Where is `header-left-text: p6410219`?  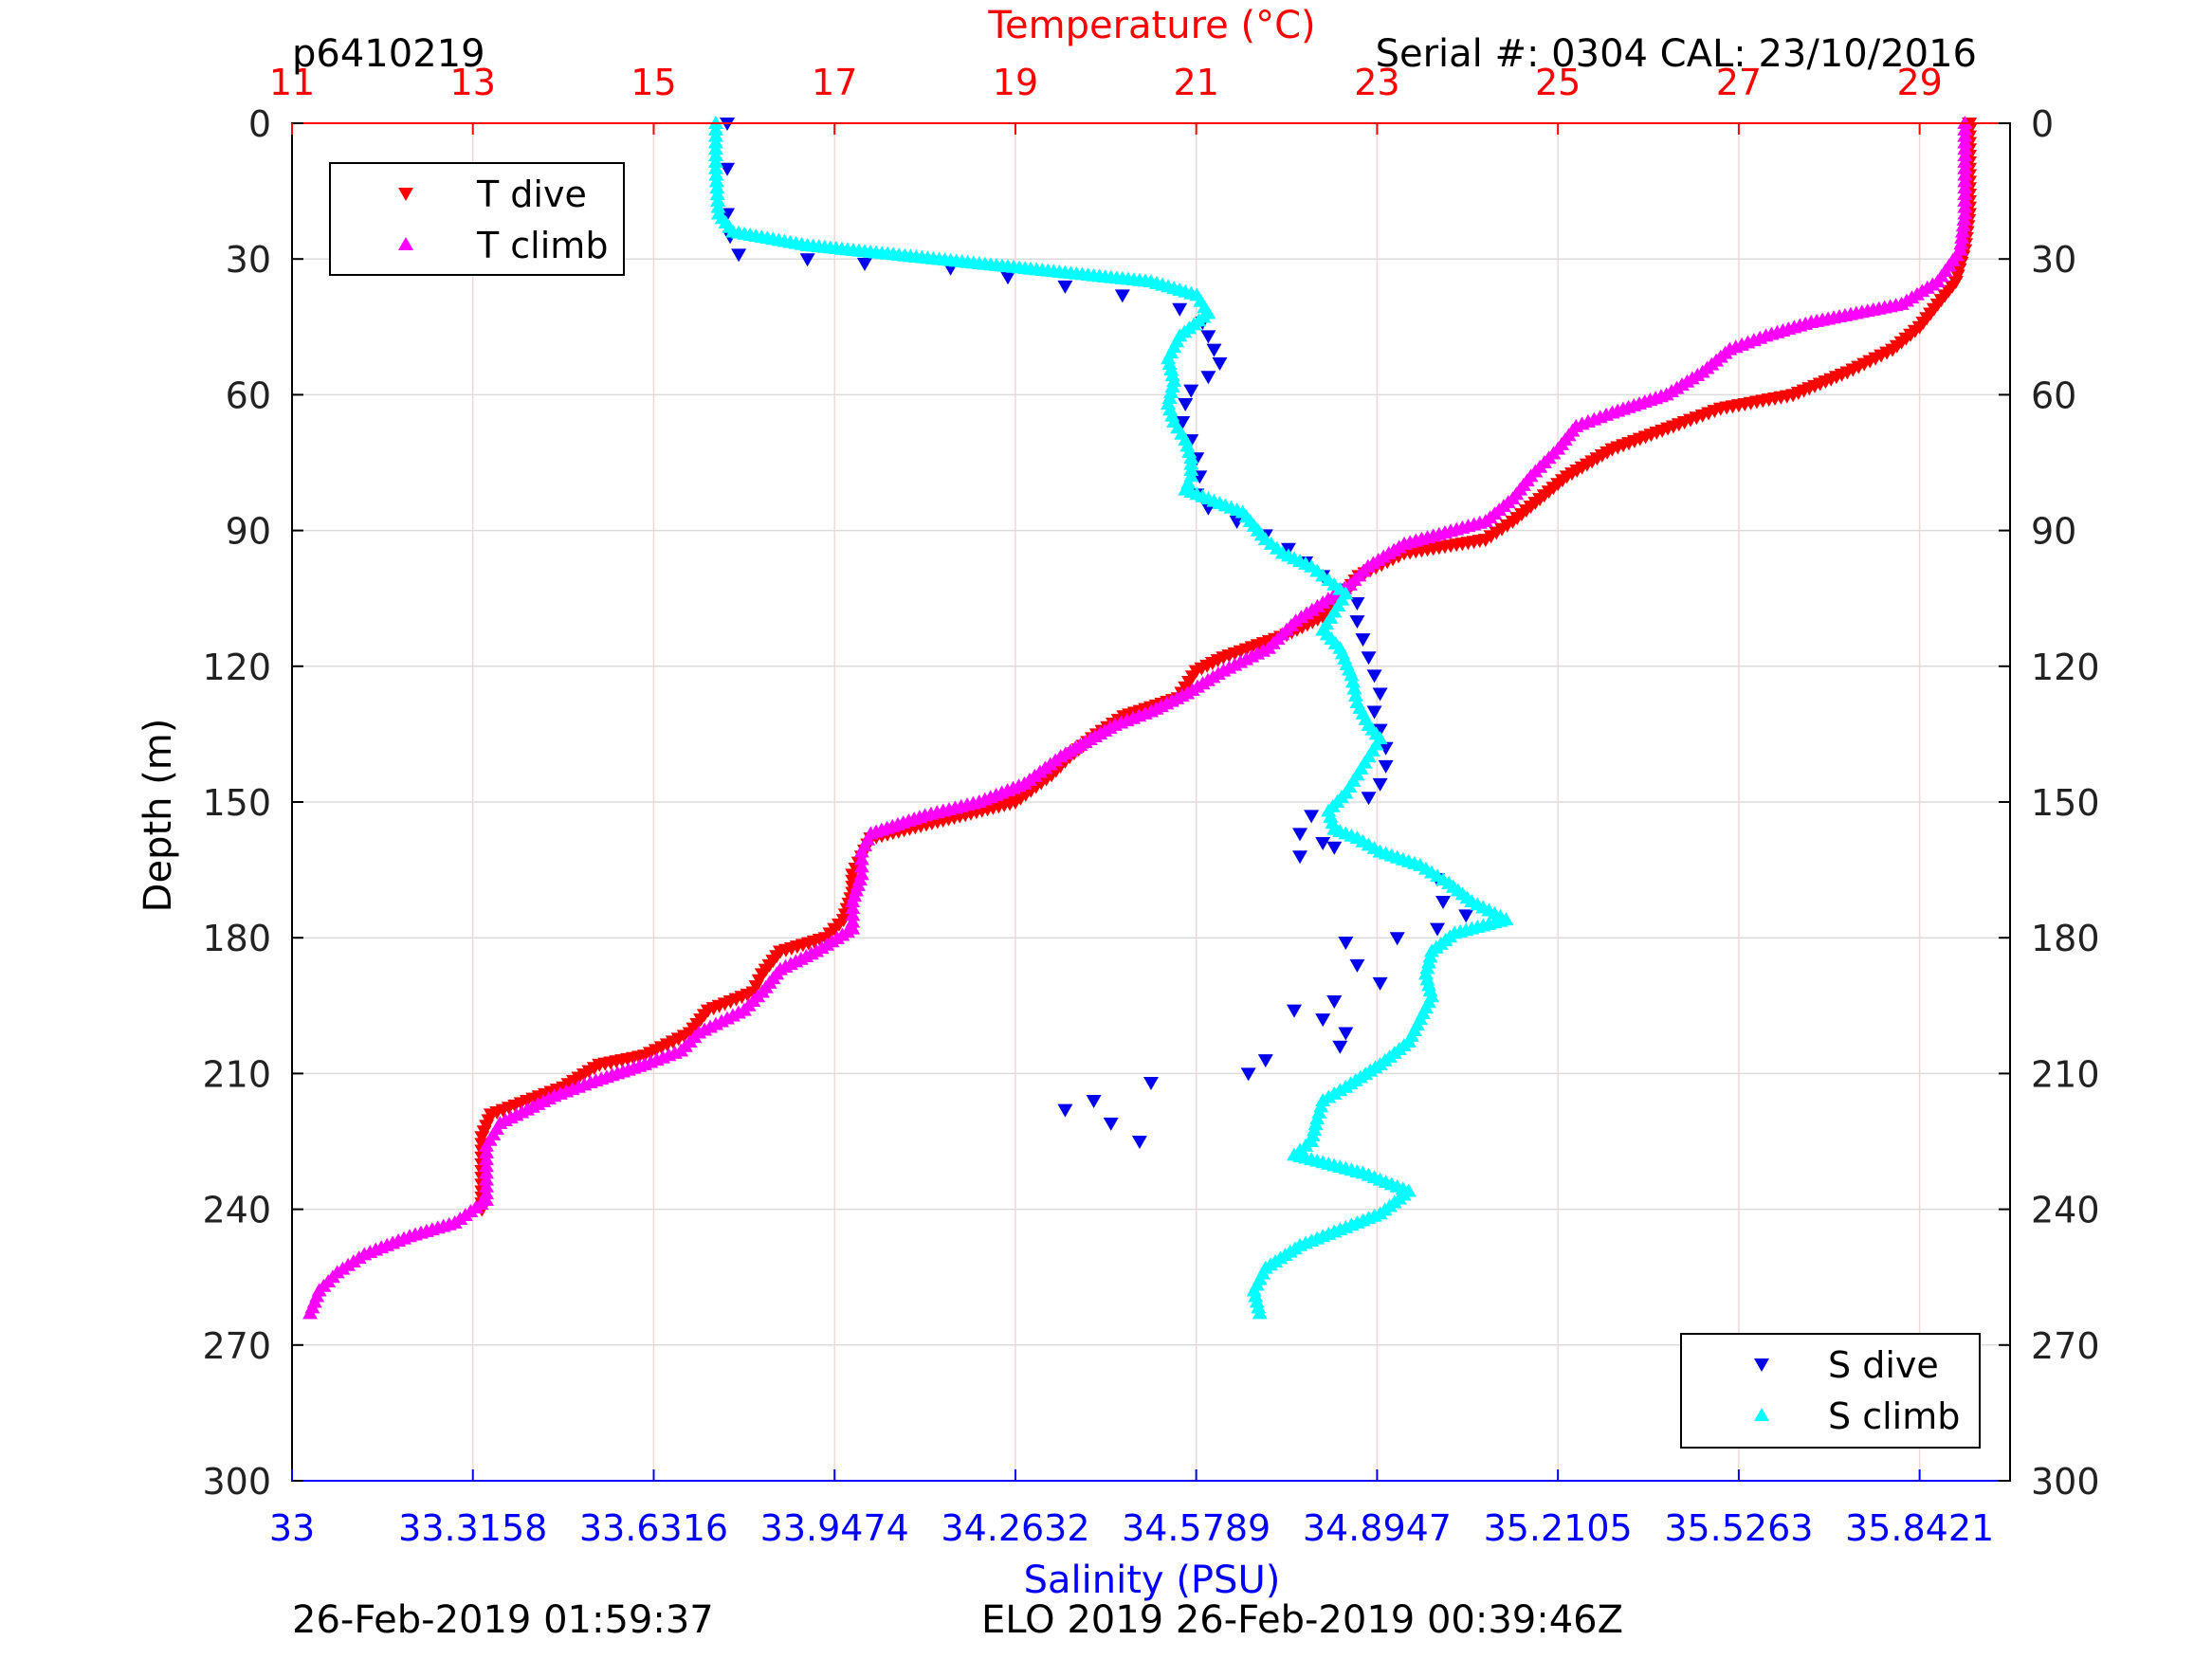 header-left-text: p6410219 is located at coordinates (388, 54).